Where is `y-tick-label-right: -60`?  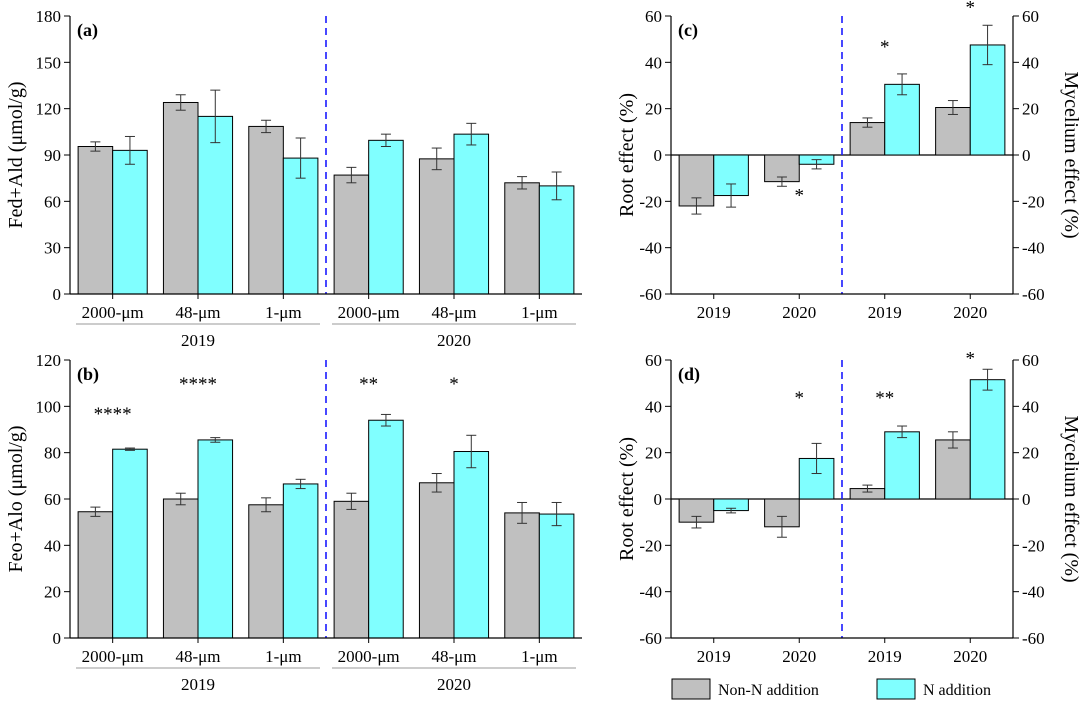
y-tick-label-right: -60 is located at coordinates (1033, 294).